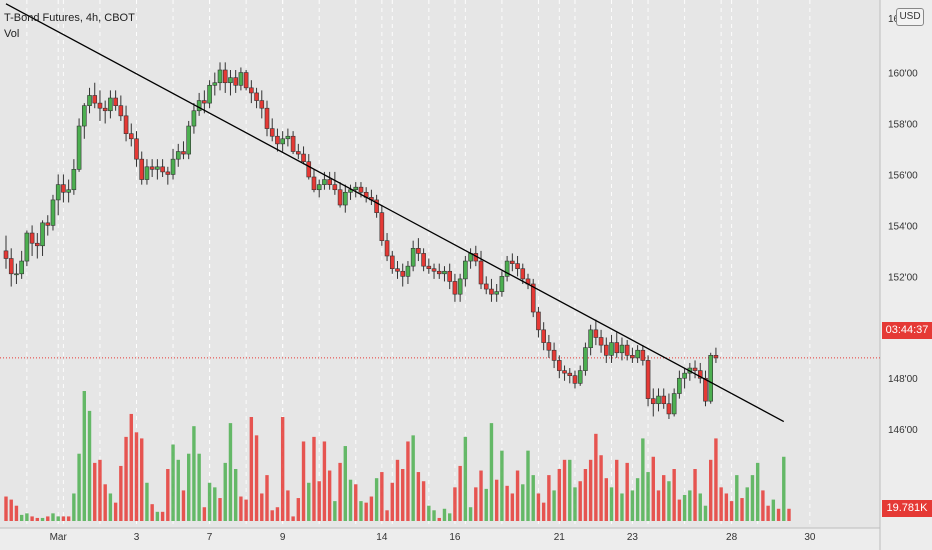 The height and width of the screenshot is (550, 932). What do you see at coordinates (69, 18) in the screenshot?
I see `symbol-title: T-Bond Futures, 4h, CBOT` at bounding box center [69, 18].